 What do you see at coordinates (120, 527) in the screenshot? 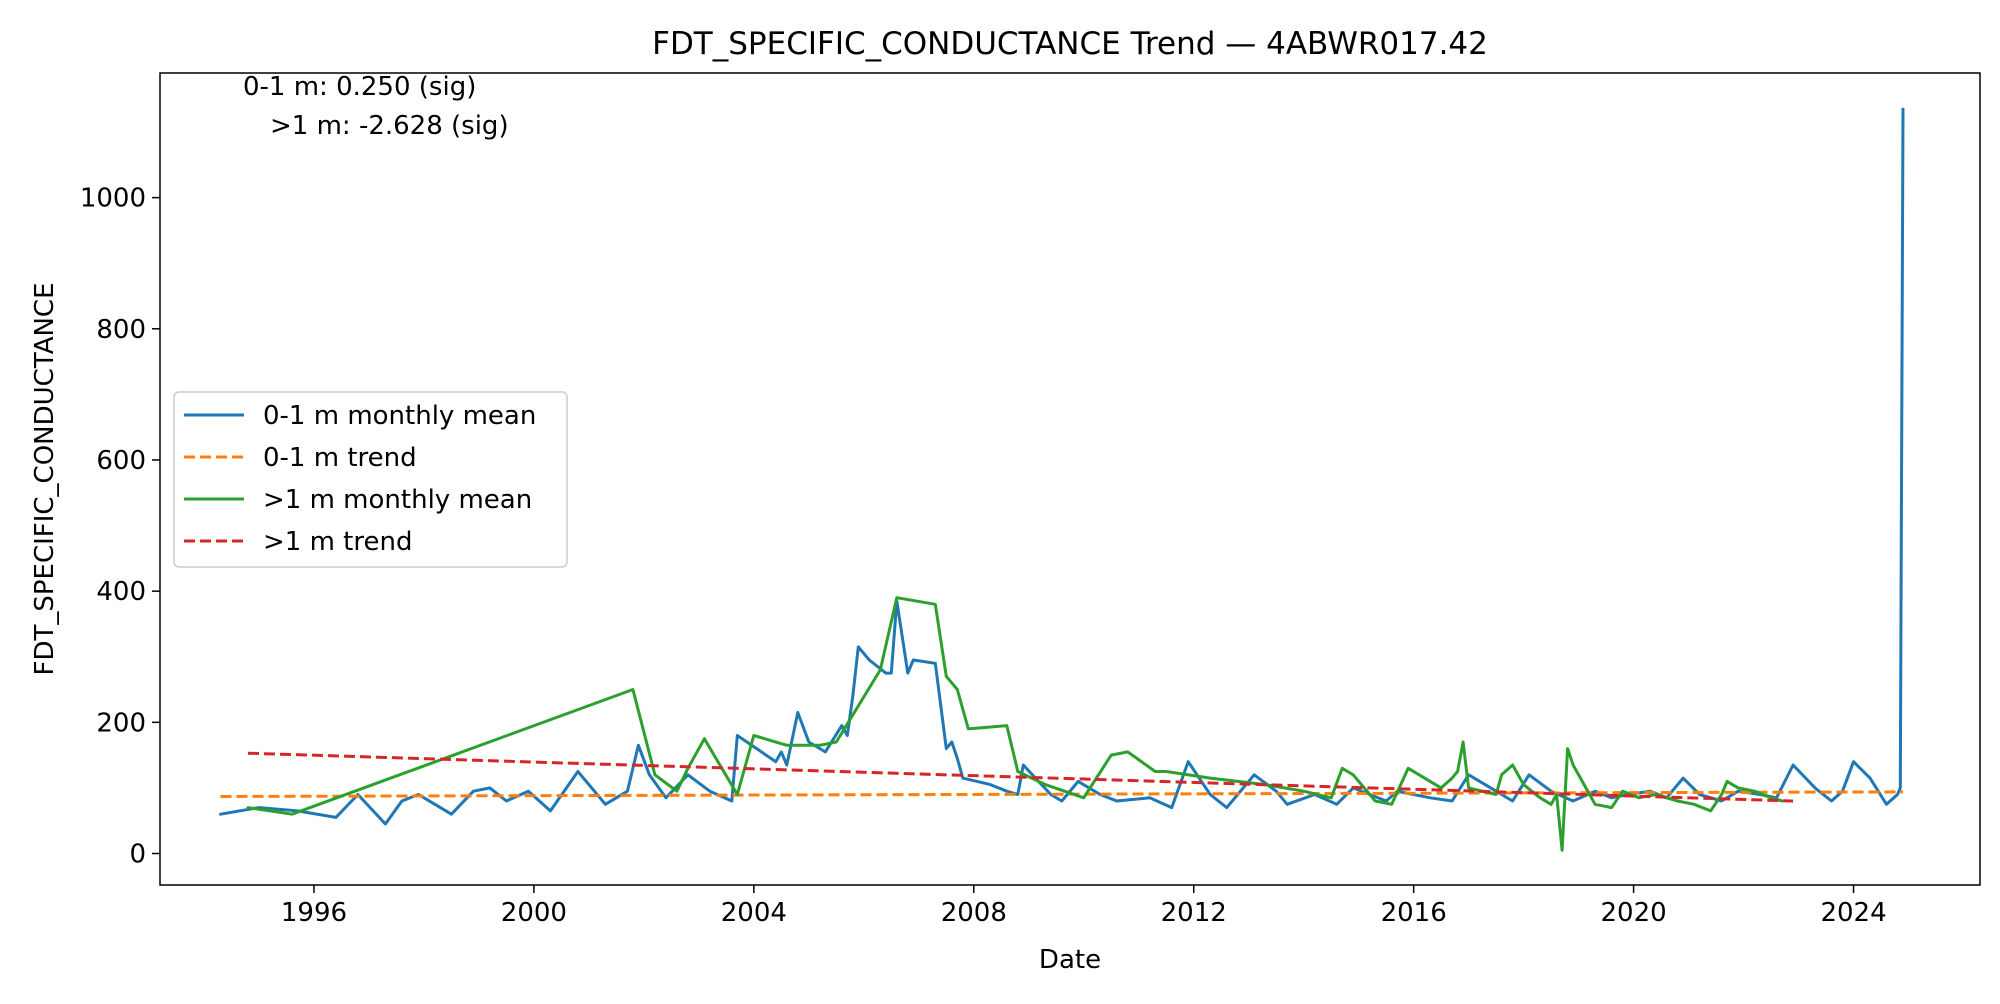
I see `y-axis: 0 200 400 600 800 1000` at bounding box center [120, 527].